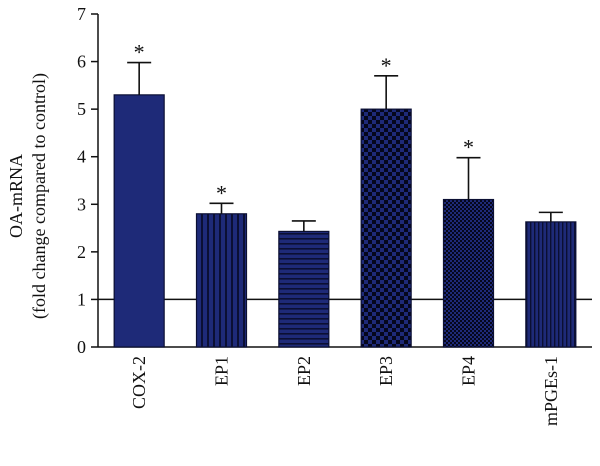  I want to click on y-tick-label: 5, so click(81, 109).